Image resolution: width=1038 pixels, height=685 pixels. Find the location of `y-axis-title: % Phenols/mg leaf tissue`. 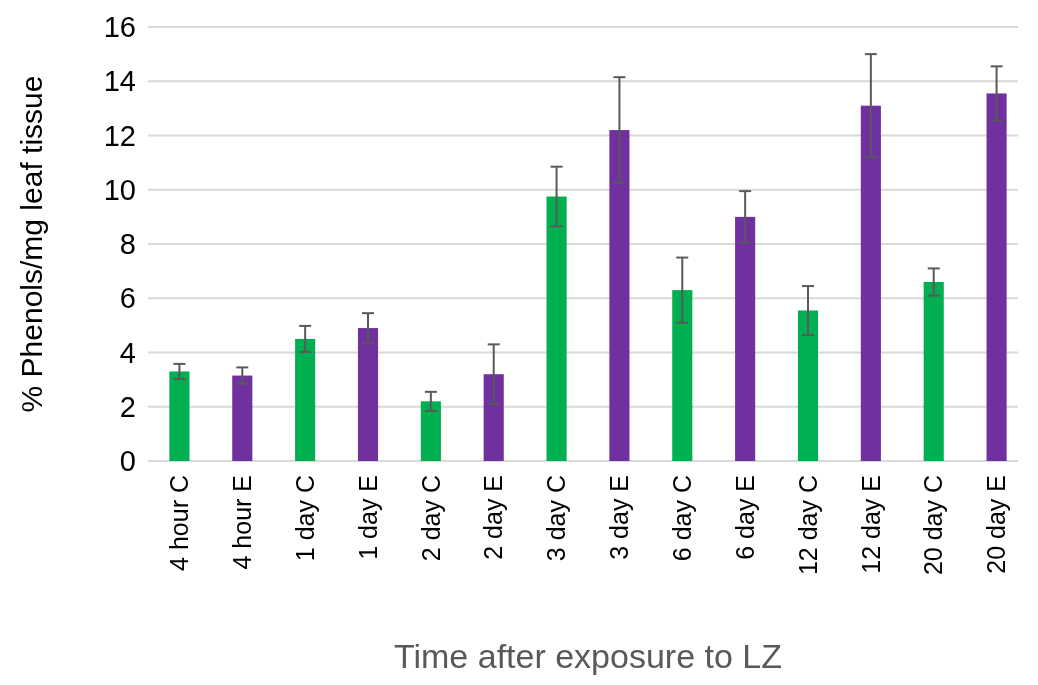

y-axis-title: % Phenols/mg leaf tissue is located at coordinates (31, 244).